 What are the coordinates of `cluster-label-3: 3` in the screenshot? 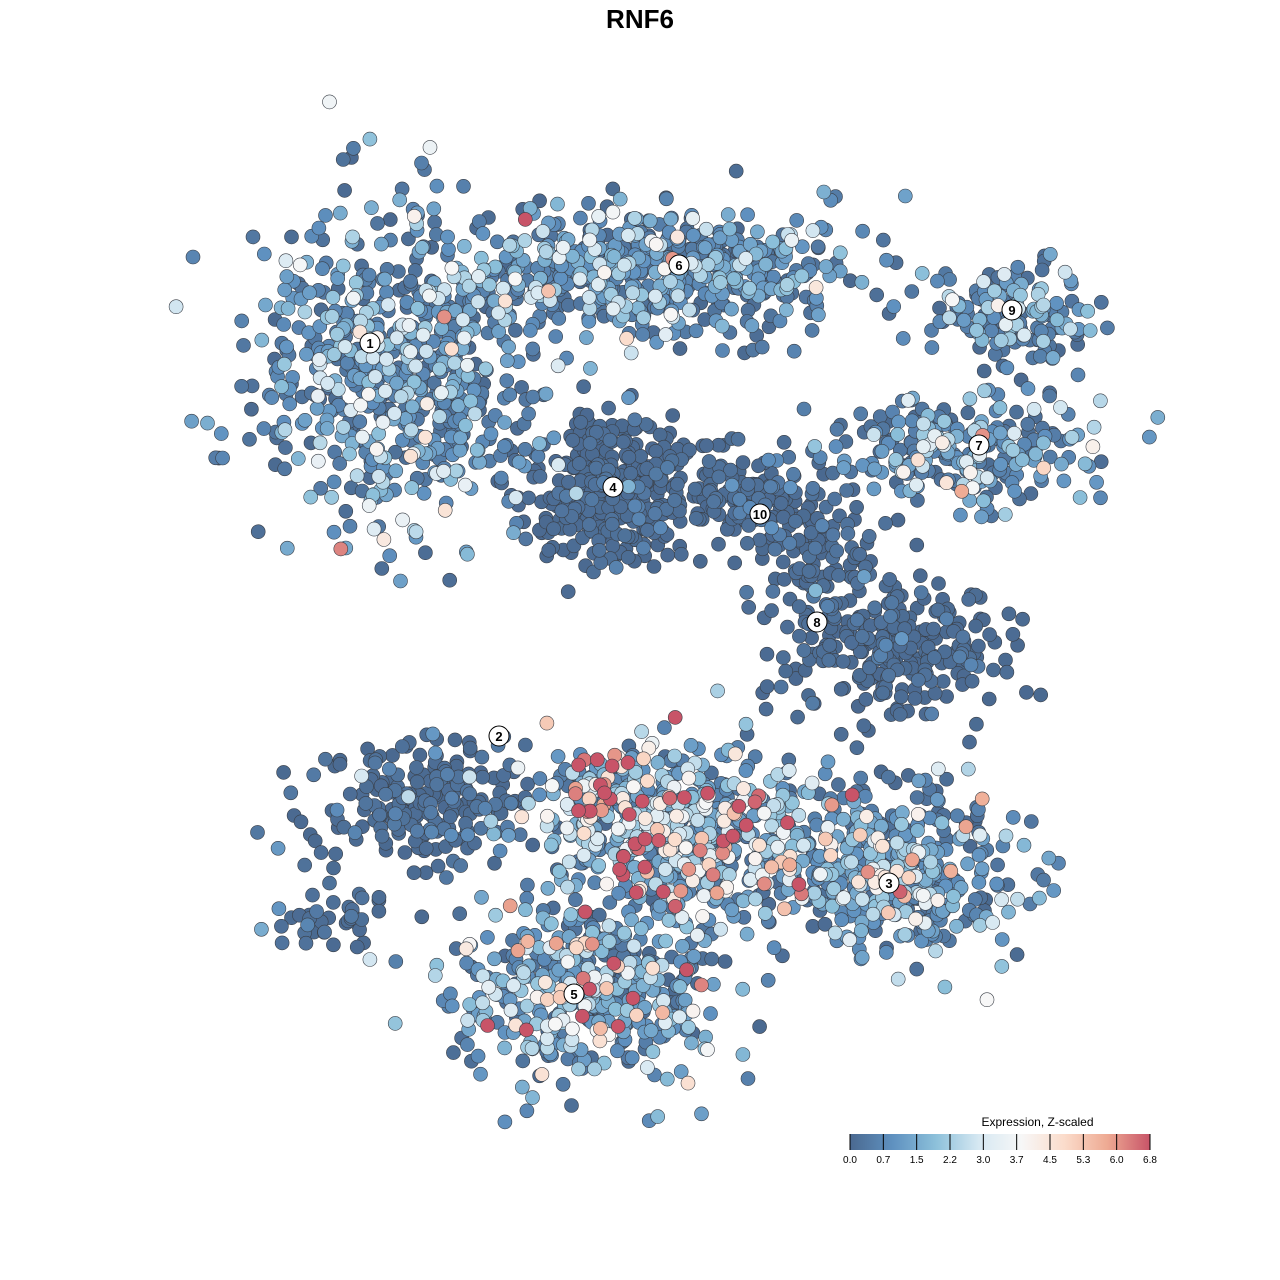 It's located at (889, 883).